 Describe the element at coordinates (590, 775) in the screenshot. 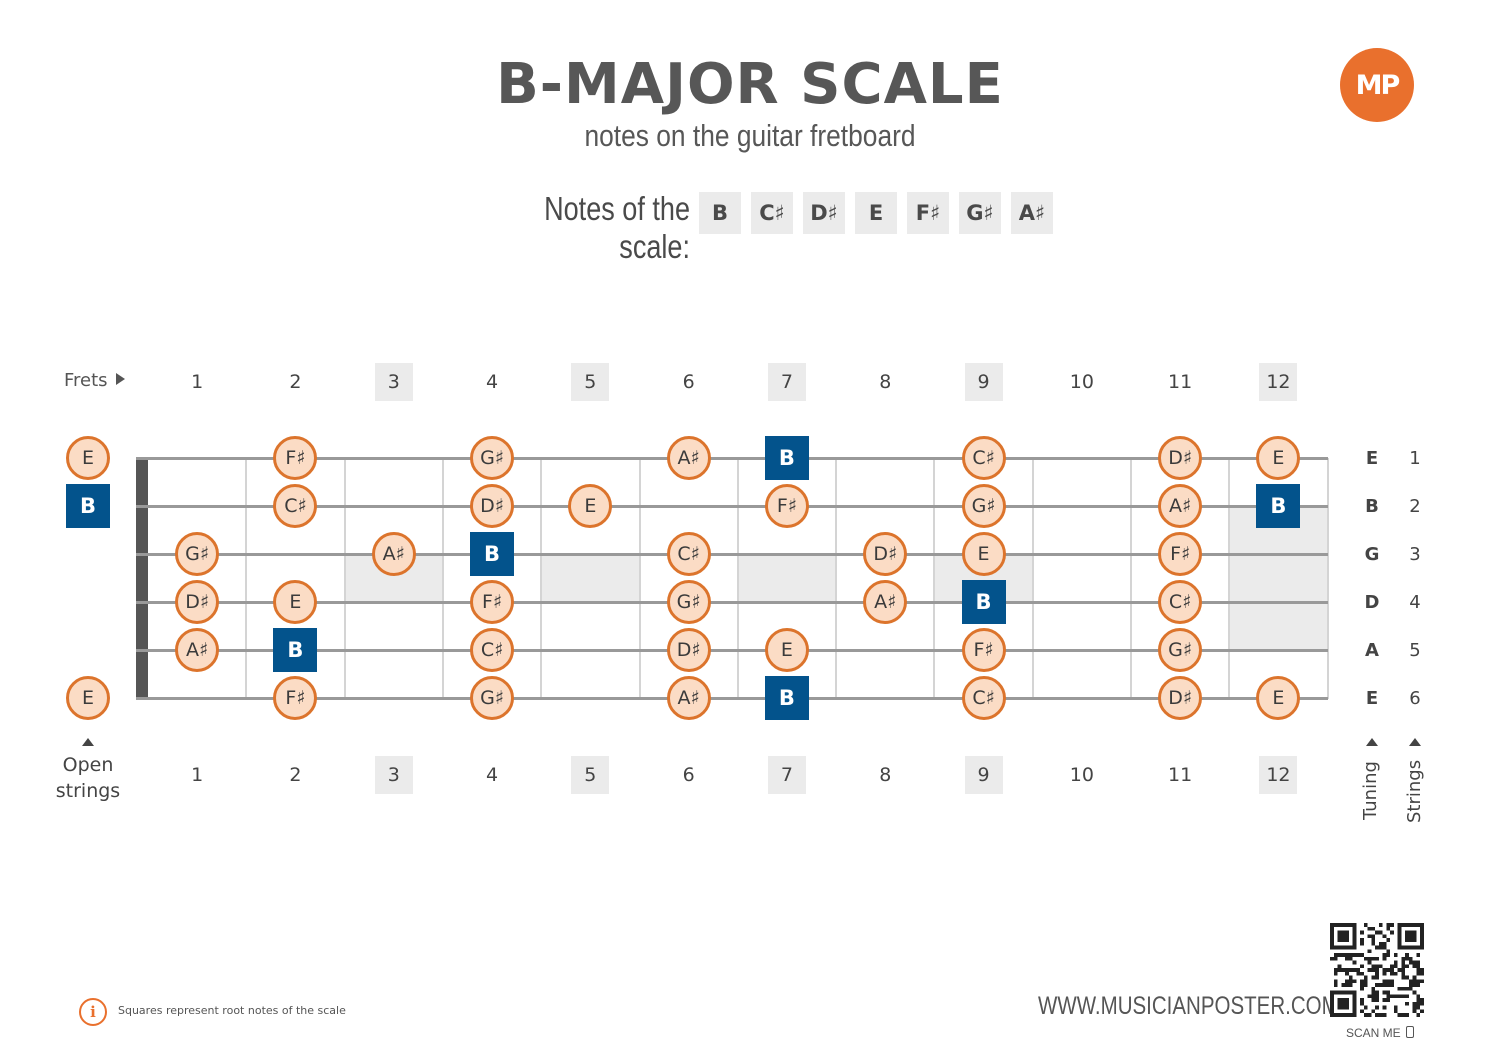

I see `fret-number: 5` at that location.